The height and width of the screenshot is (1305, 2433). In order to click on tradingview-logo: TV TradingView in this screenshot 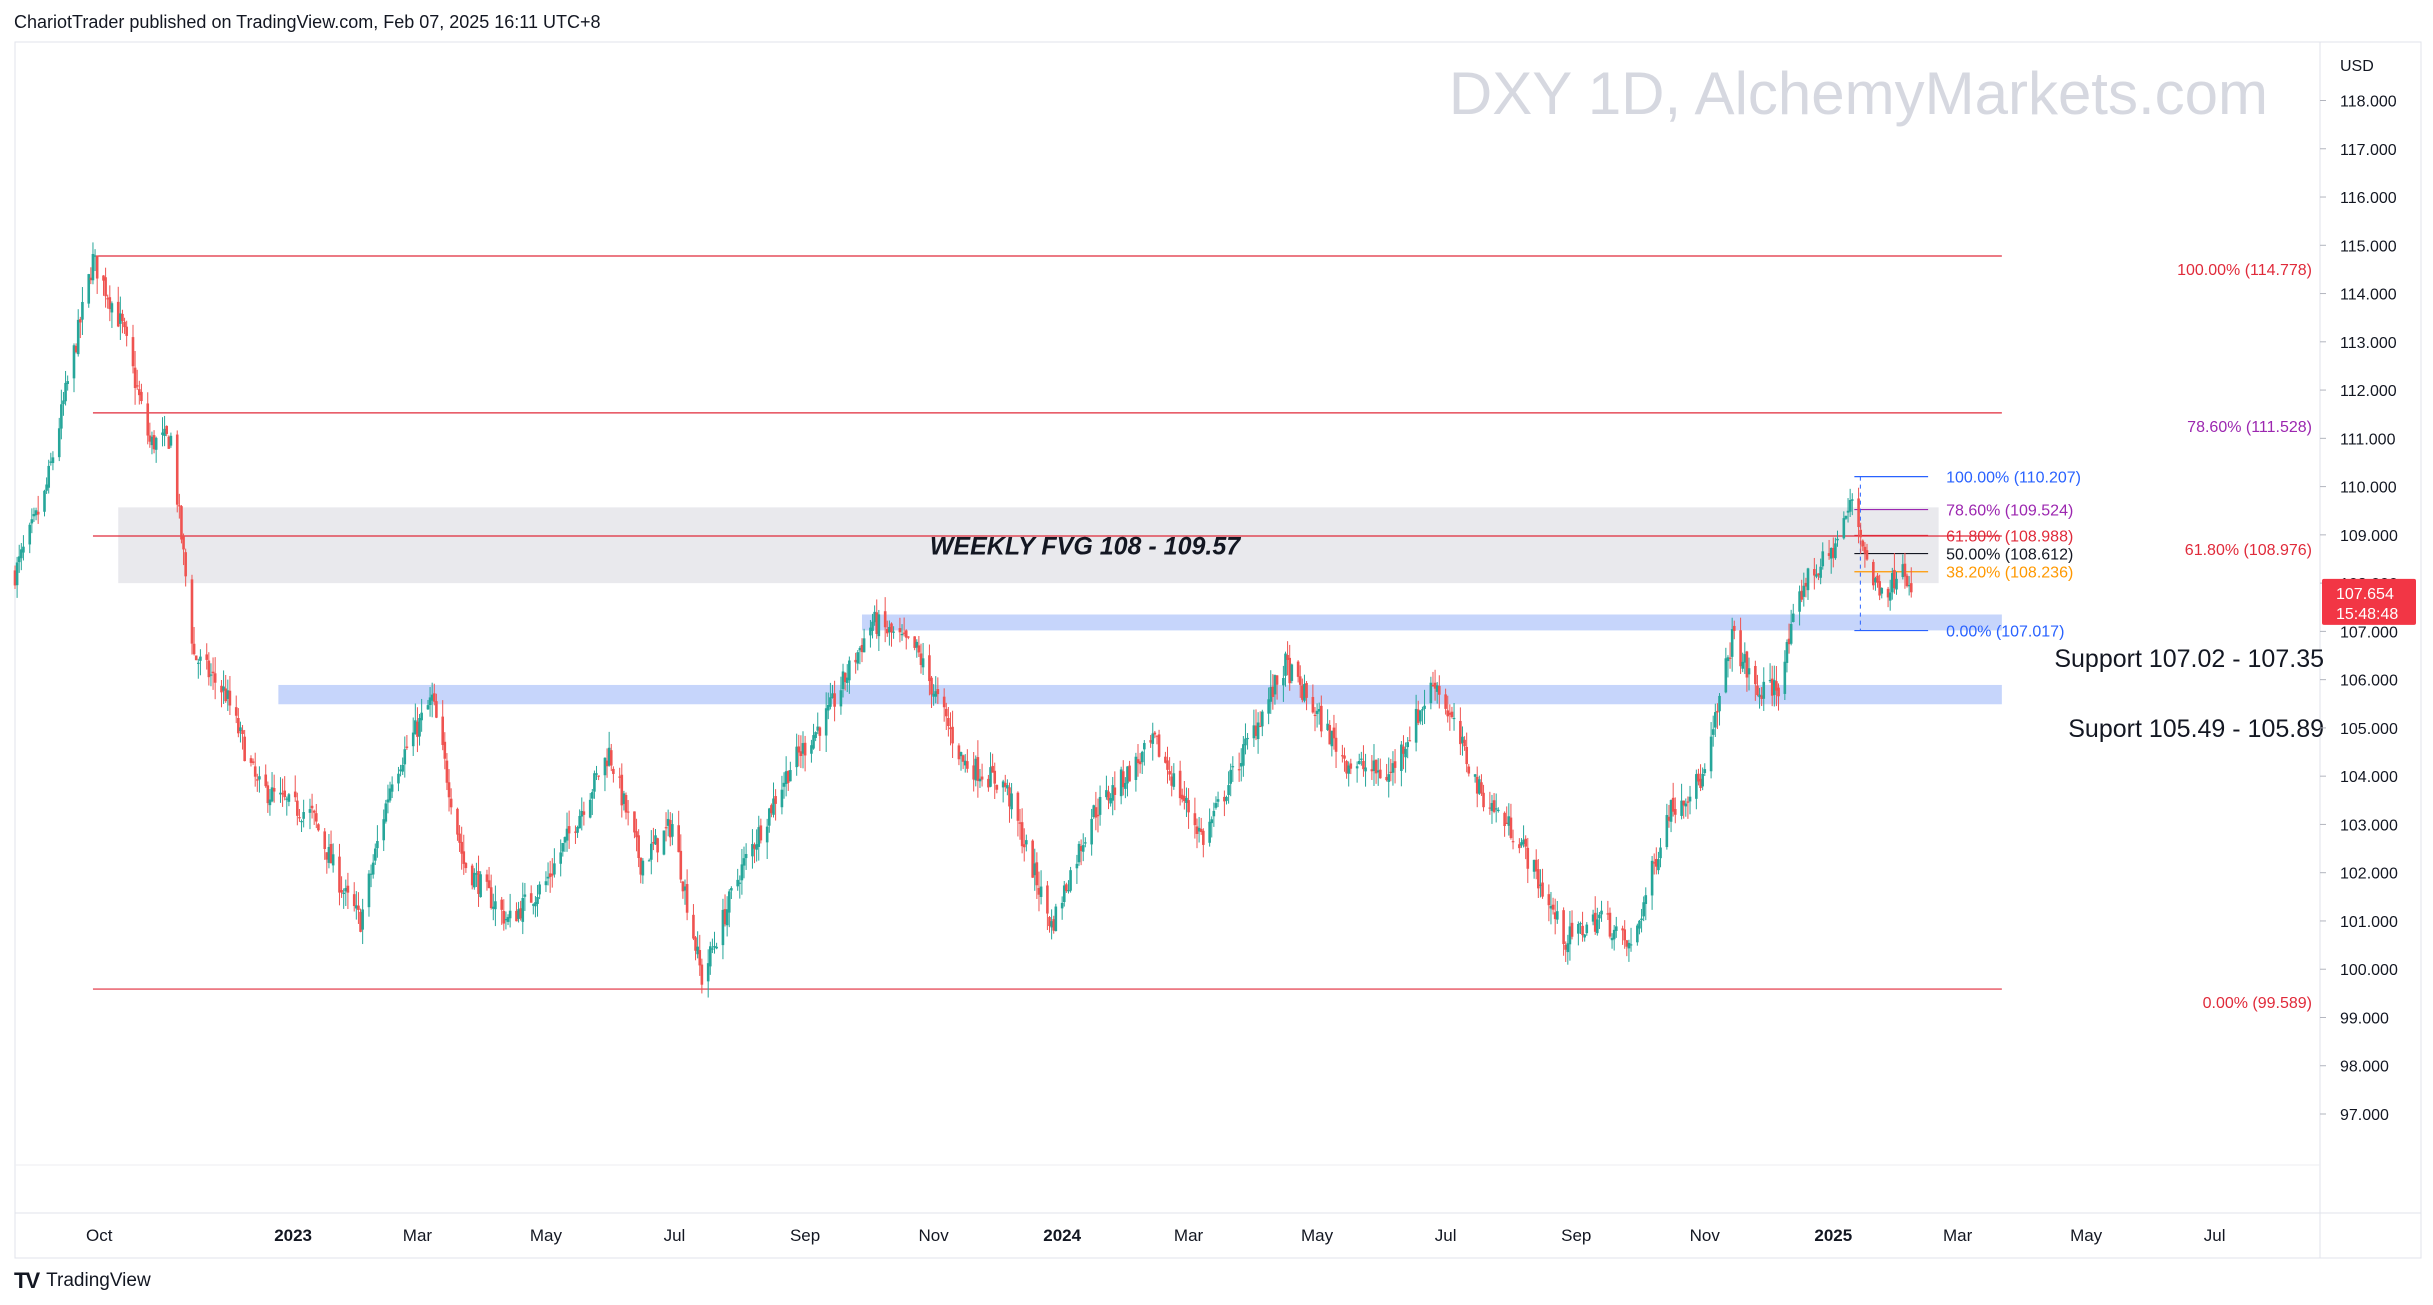, I will do `click(82, 1281)`.